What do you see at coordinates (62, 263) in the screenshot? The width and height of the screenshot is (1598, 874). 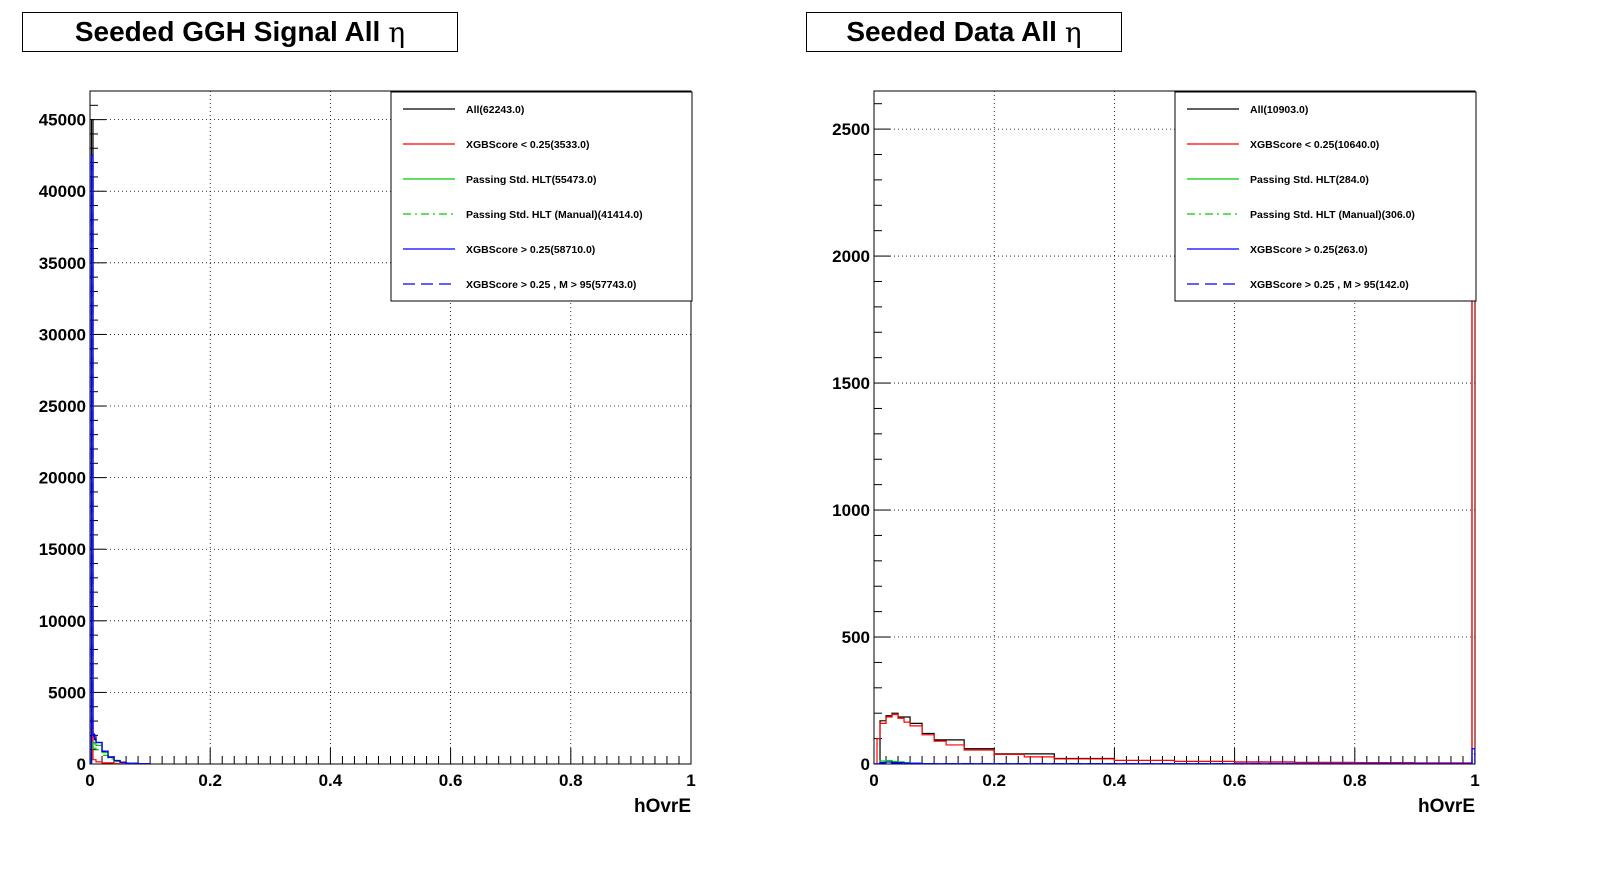 I see `y-tick-label: 35000` at bounding box center [62, 263].